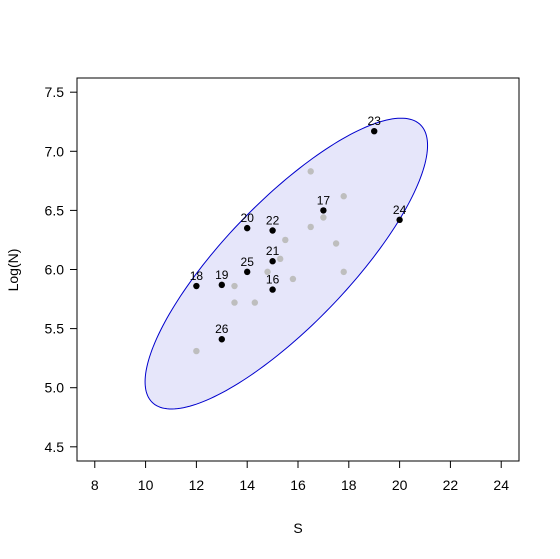 Image resolution: width=560 pixels, height=559 pixels. Describe the element at coordinates (324, 200) in the screenshot. I see `point-label: 17` at that location.